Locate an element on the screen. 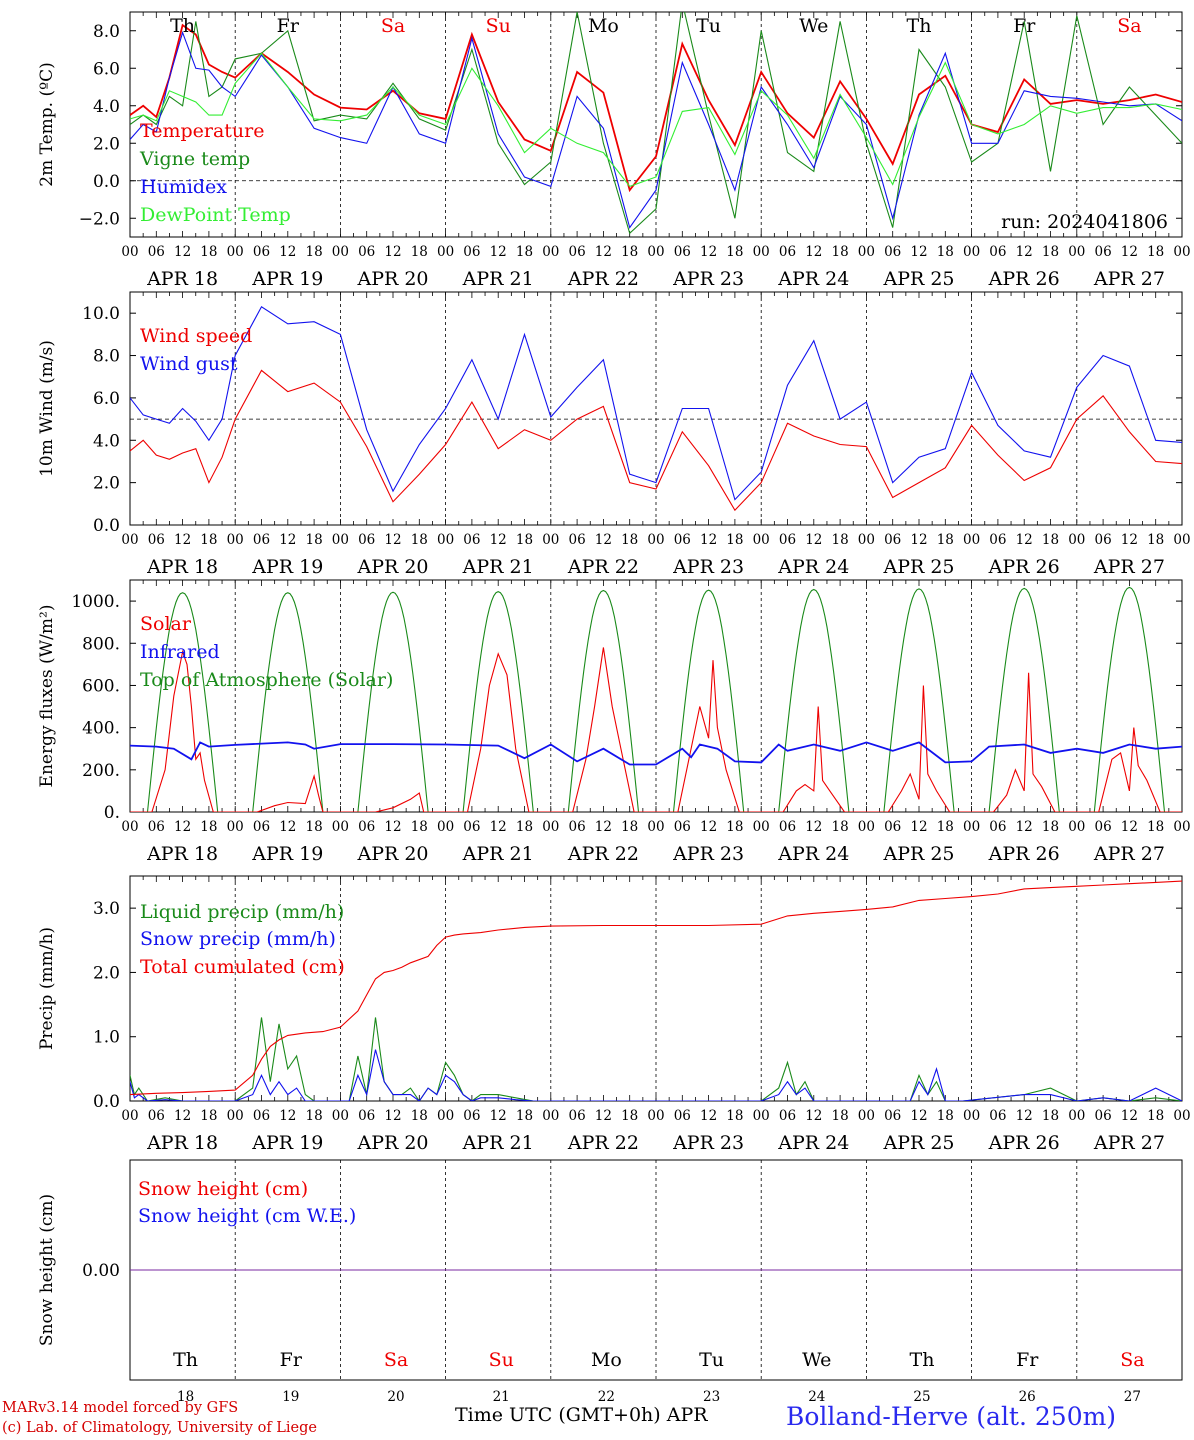 This screenshot has height=1440, width=1194. date-label: APR 21 is located at coordinates (498, 567).